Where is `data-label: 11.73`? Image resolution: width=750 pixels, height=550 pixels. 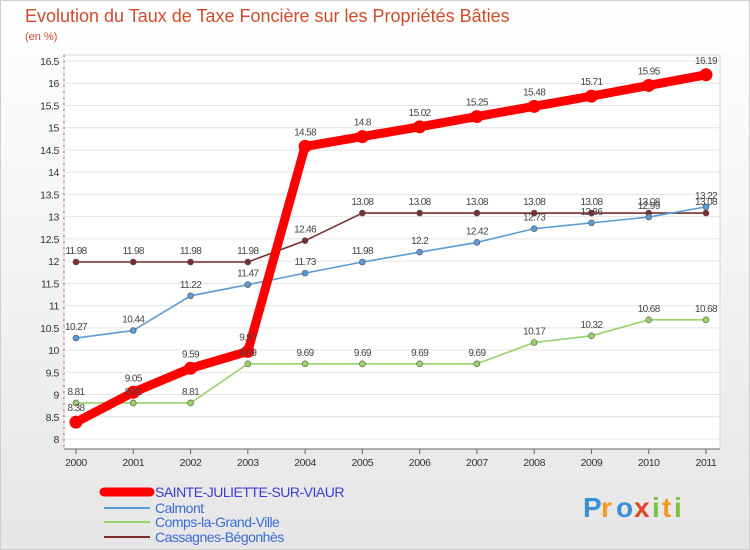 data-label: 11.73 is located at coordinates (305, 262).